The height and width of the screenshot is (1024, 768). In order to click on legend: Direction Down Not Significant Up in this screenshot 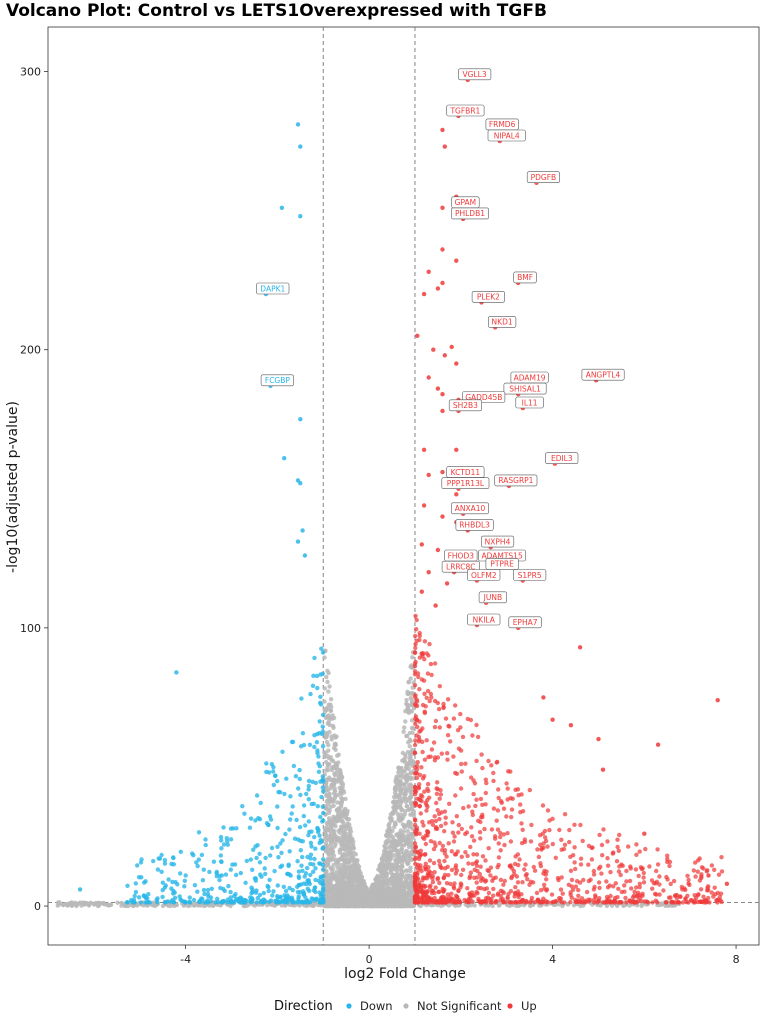, I will do `click(405, 1006)`.